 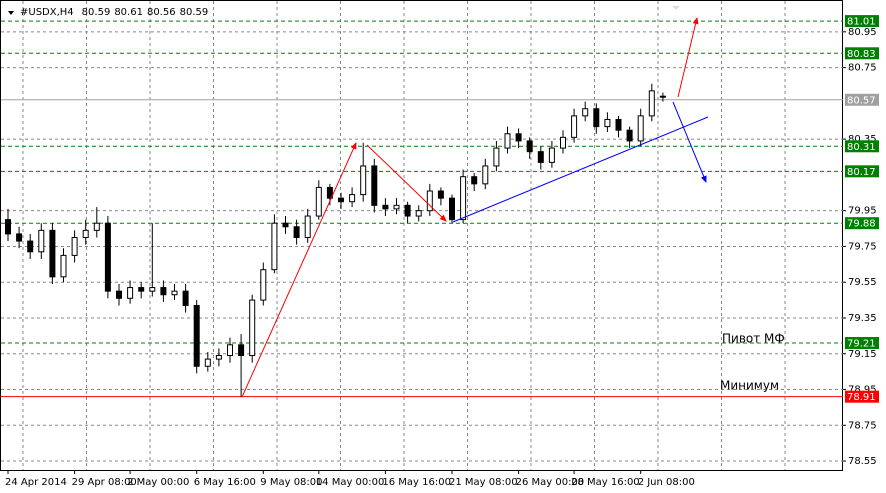 What do you see at coordinates (862, 318) in the screenshot?
I see `y-tick-label: 79.35` at bounding box center [862, 318].